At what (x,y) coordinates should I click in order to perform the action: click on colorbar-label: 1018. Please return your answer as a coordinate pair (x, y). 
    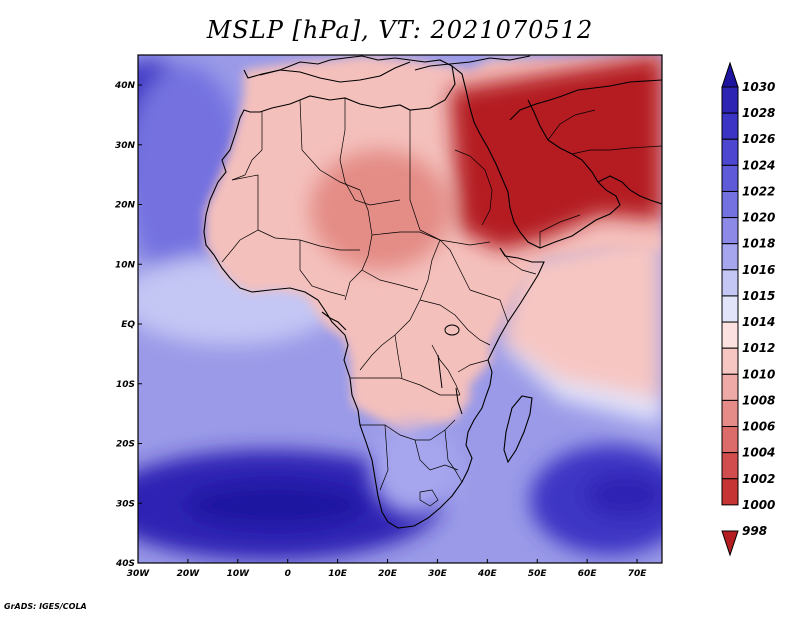
    Looking at the image, I should click on (758, 244).